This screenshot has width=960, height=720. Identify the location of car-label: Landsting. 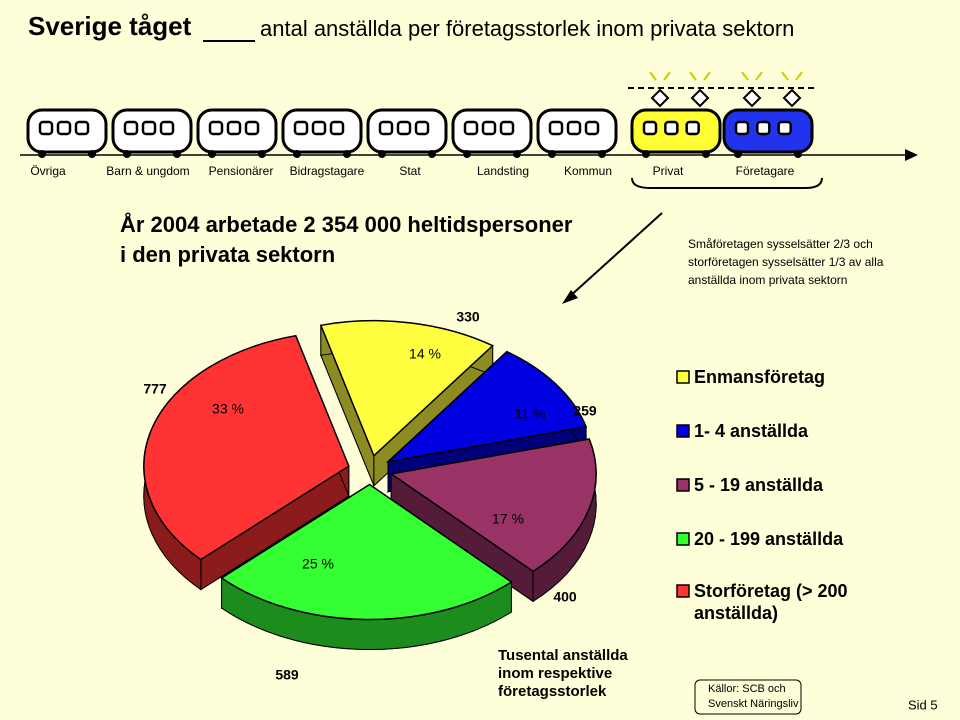
(503, 171).